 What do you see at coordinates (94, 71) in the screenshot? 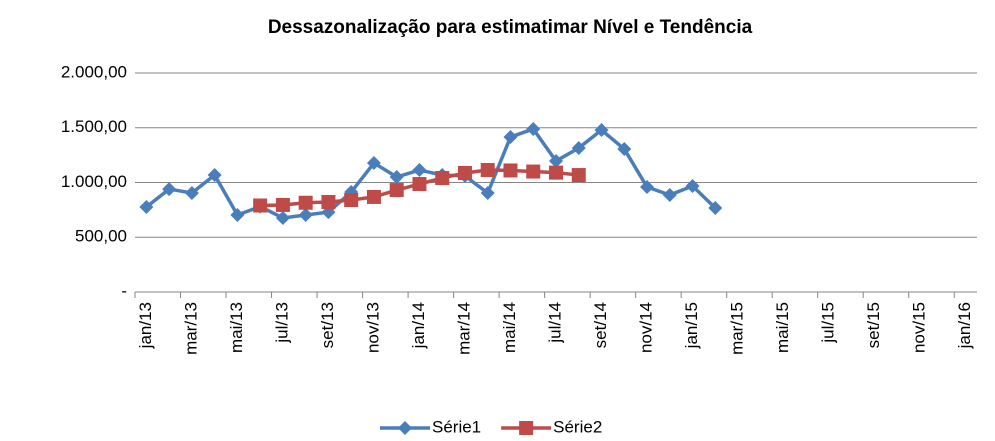
I see `y-tick-label: 2.000,00` at bounding box center [94, 71].